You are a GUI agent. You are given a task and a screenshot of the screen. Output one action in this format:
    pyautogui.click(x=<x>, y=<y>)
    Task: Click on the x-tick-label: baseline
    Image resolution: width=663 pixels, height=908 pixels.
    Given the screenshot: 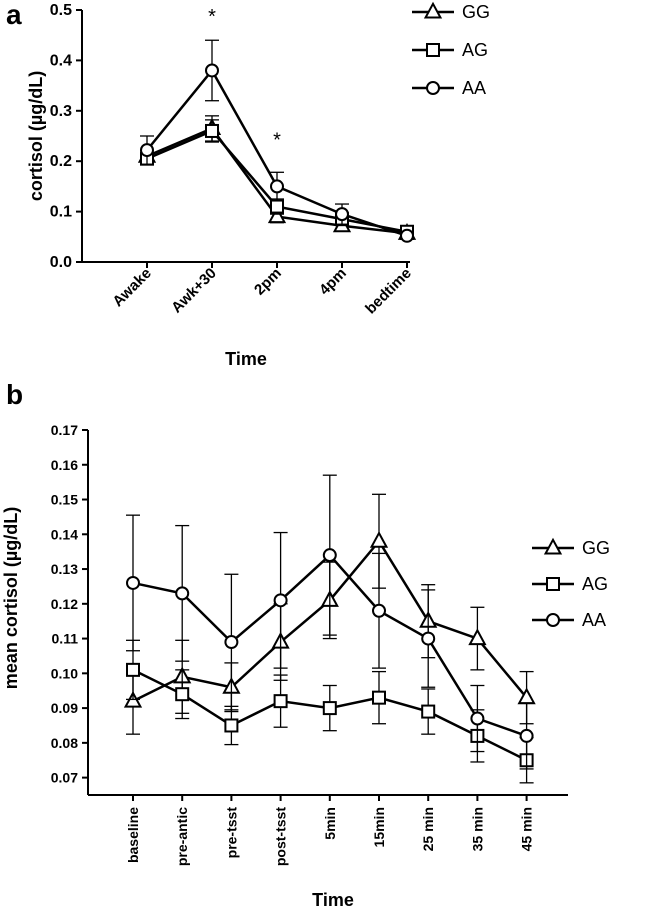 What is the action you would take?
    pyautogui.click(x=133, y=835)
    